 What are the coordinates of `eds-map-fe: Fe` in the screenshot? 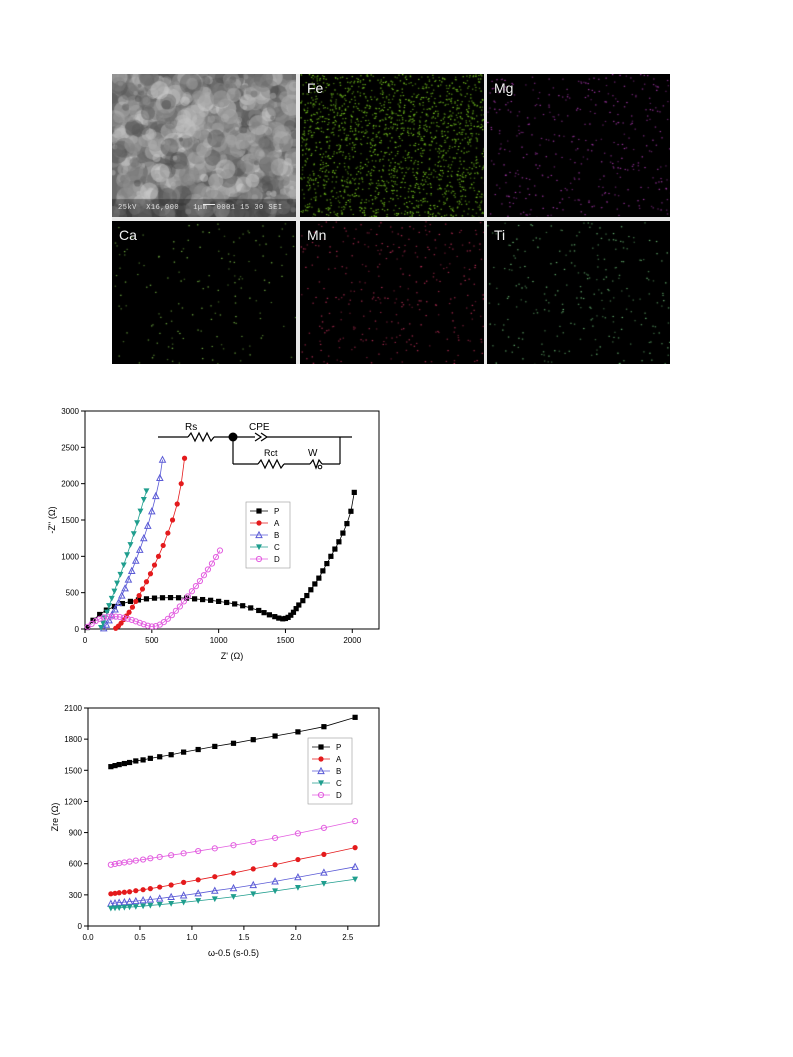 It's located at (392, 145).